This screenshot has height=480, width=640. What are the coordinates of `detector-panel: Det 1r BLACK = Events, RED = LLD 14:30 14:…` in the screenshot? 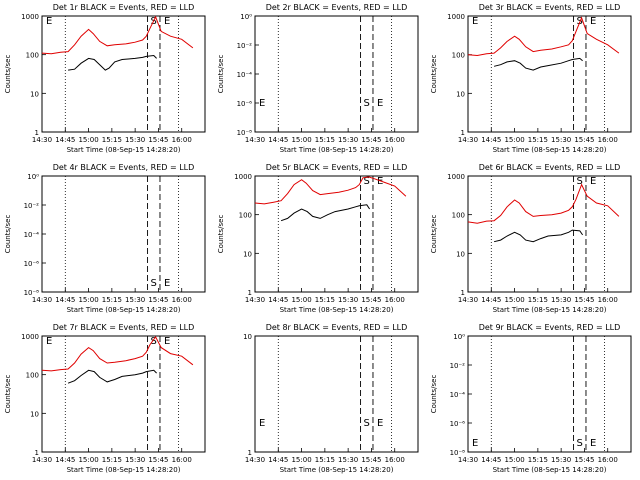 It's located at (106, 80).